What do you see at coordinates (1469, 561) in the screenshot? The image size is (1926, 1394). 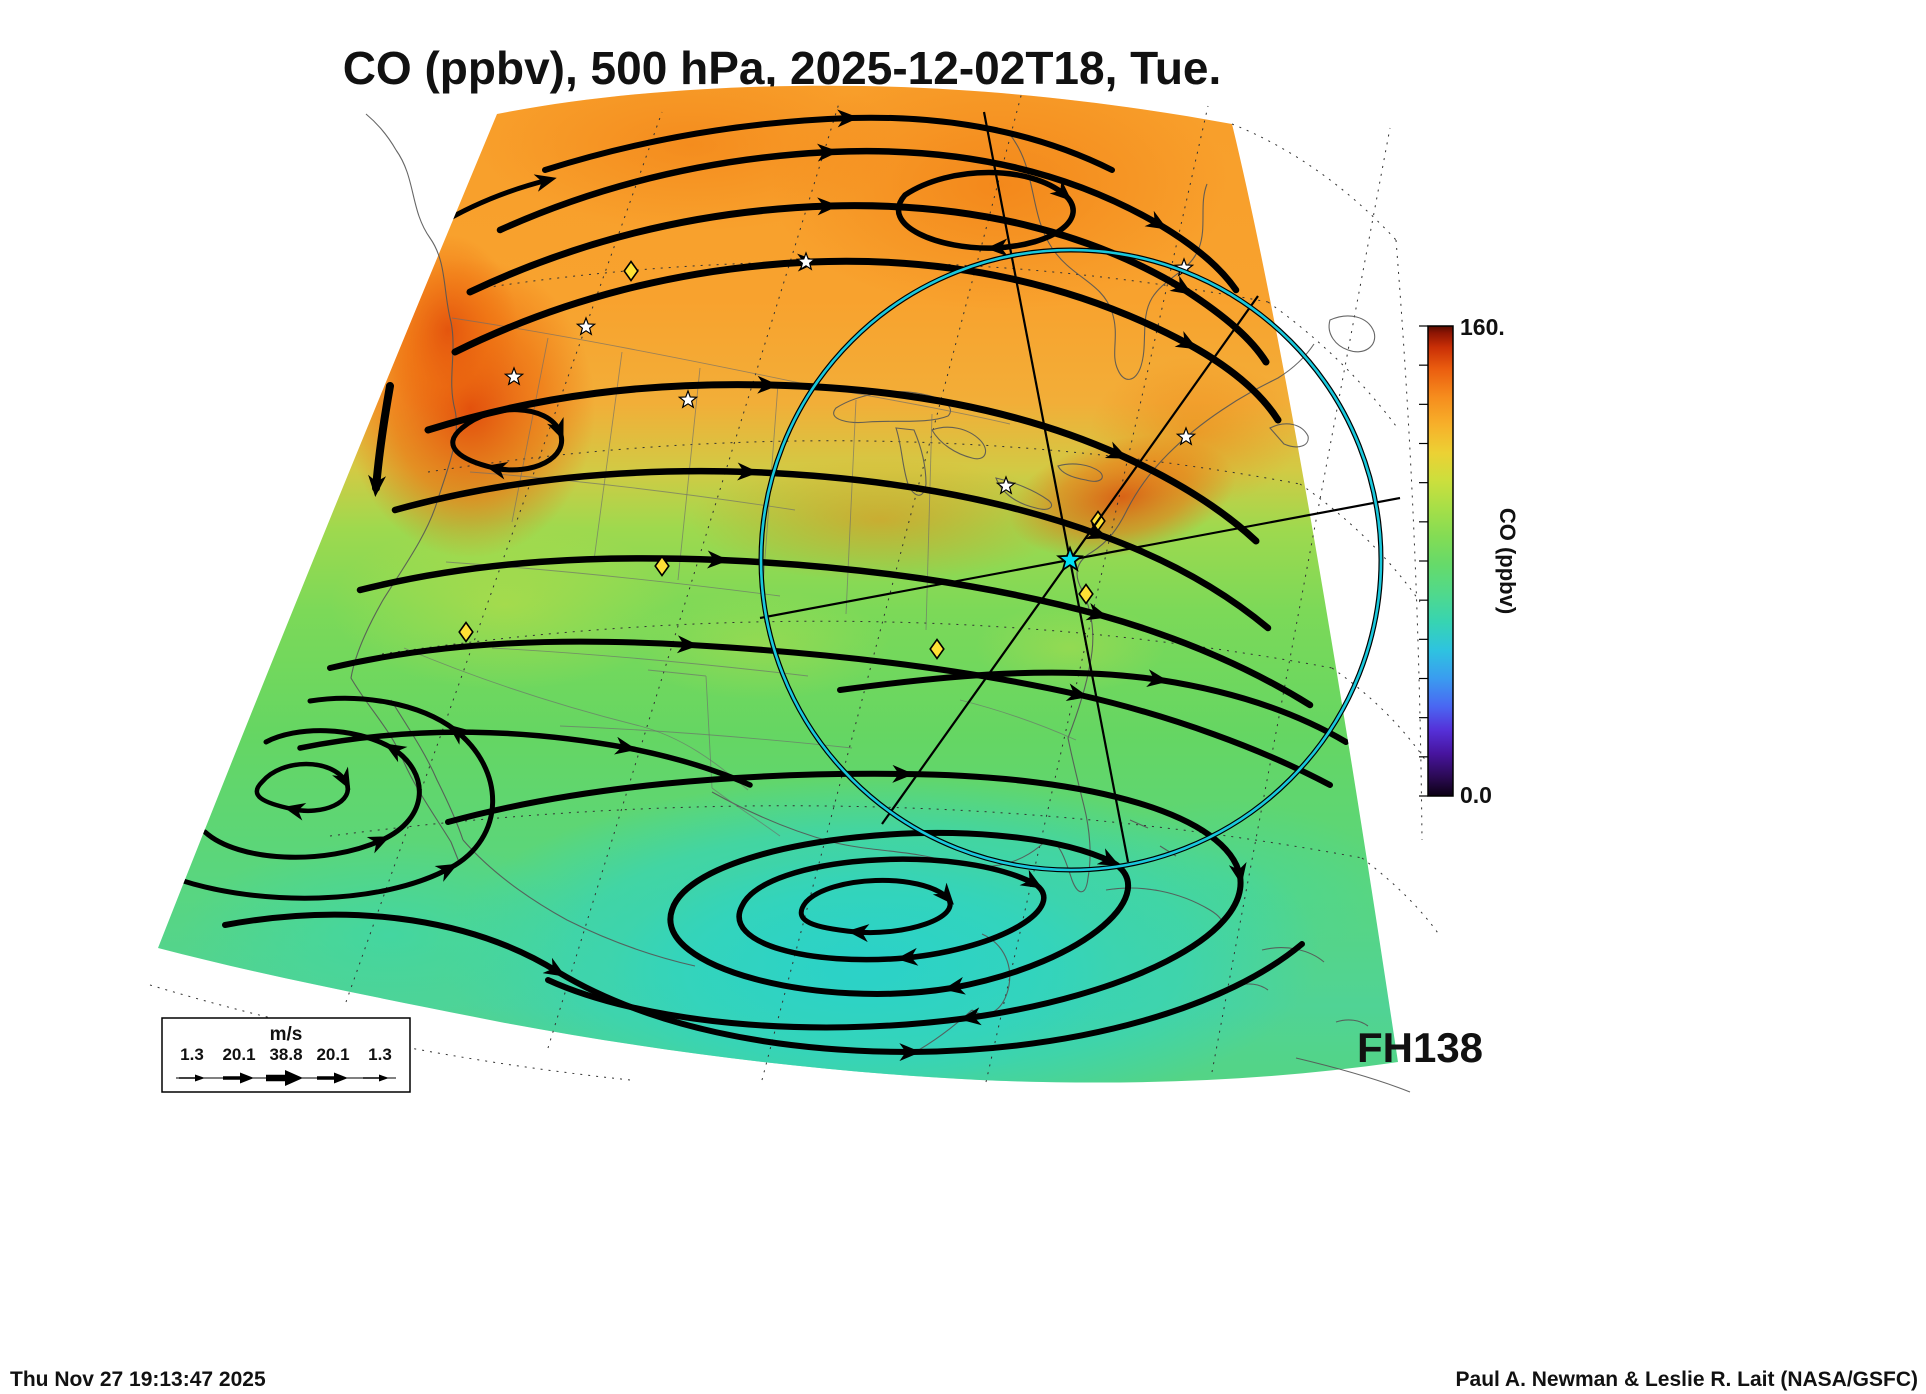 I see `colorbar: 160. 0.0 CO (ppbv)` at bounding box center [1469, 561].